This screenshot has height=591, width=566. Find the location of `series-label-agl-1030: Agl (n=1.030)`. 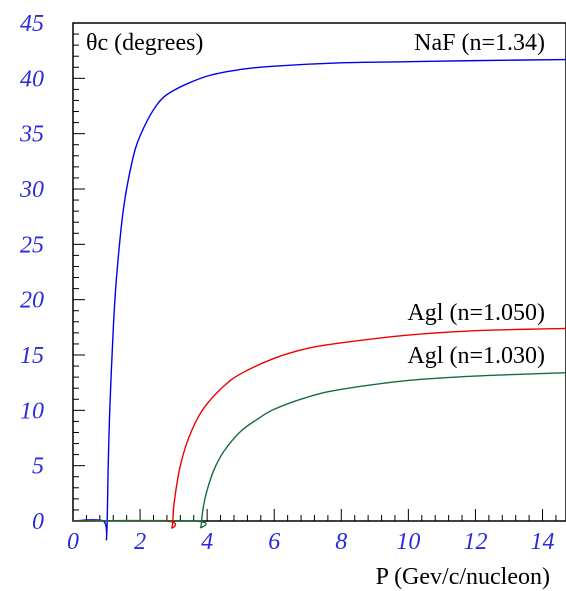

series-label-agl-1030: Agl (n=1.030) is located at coordinates (476, 356).